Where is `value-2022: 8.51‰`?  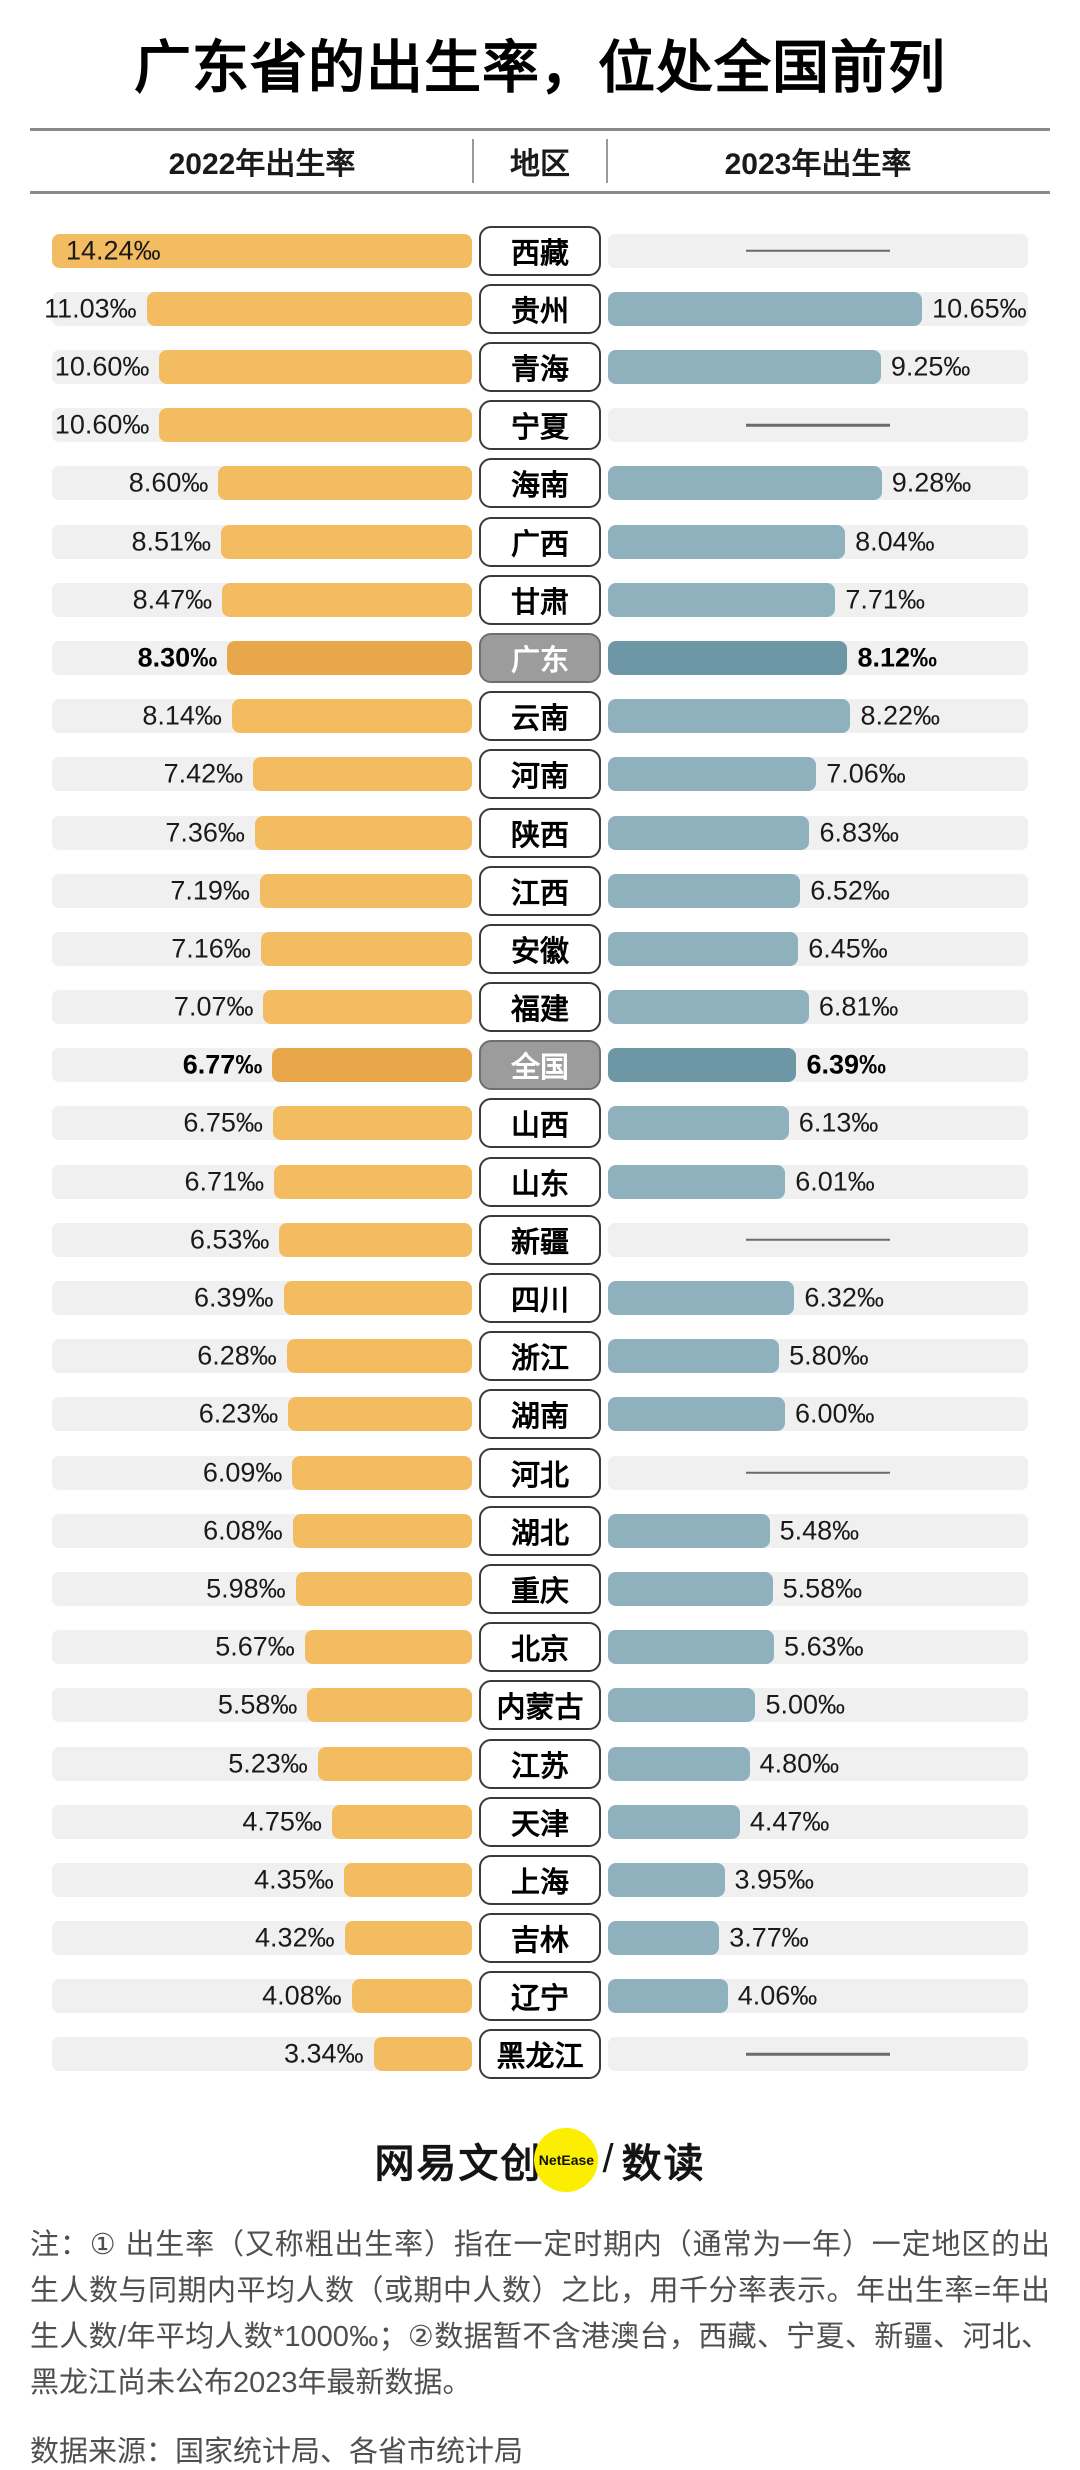
value-2022: 8.51‰ is located at coordinates (171, 541).